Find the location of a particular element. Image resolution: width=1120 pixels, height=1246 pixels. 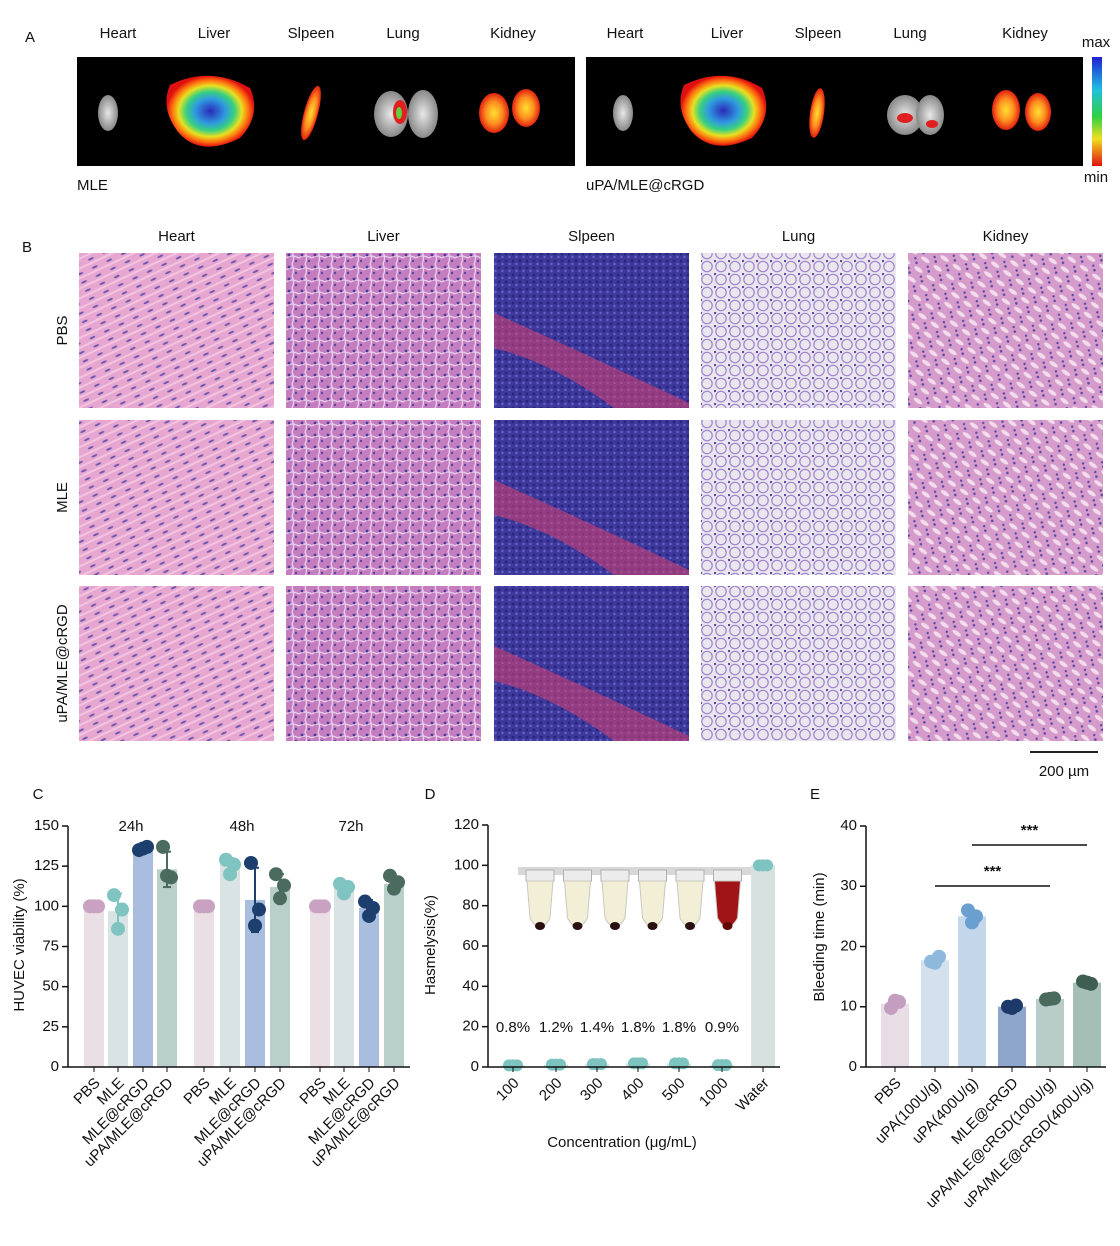

y-tick-label: 100 is located at coordinates (466, 864).